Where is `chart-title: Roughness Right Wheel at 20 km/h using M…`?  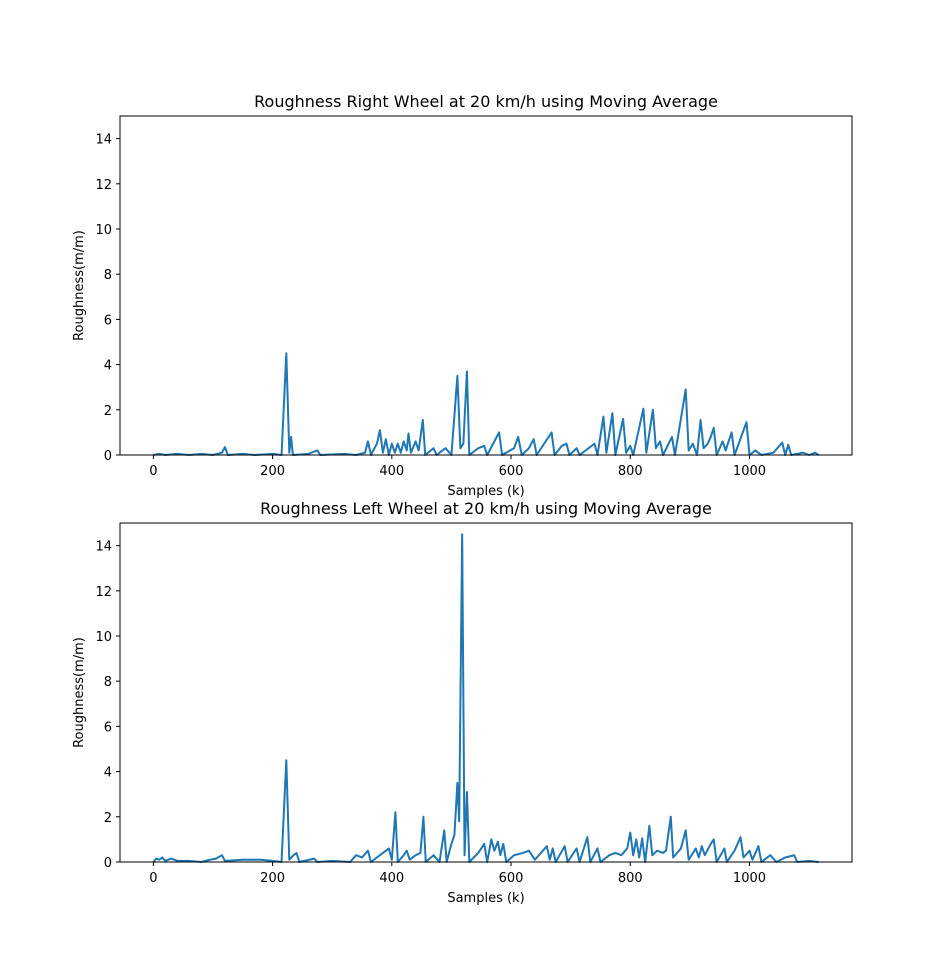
chart-title: Roughness Right Wheel at 20 km/h using M… is located at coordinates (486, 101).